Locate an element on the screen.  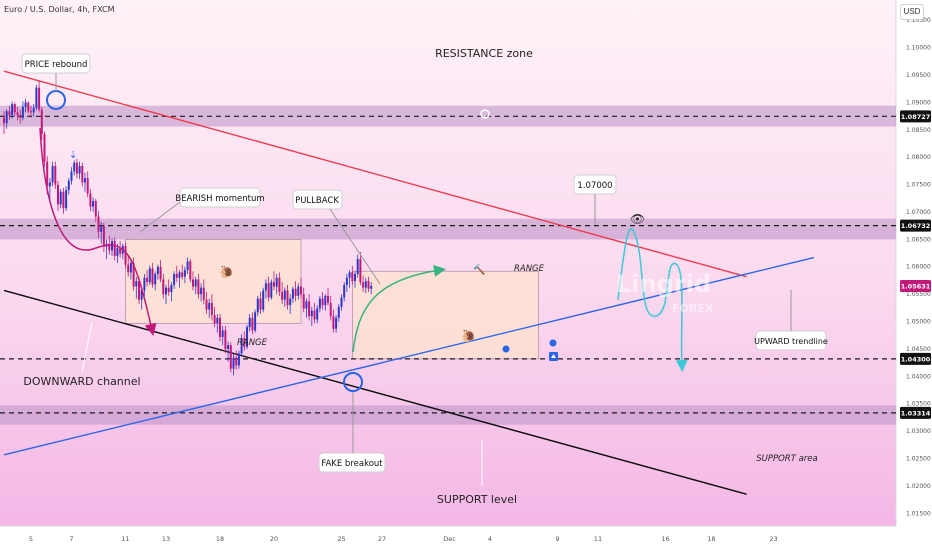
hammer-icon: 🔨 is located at coordinates (479, 269).